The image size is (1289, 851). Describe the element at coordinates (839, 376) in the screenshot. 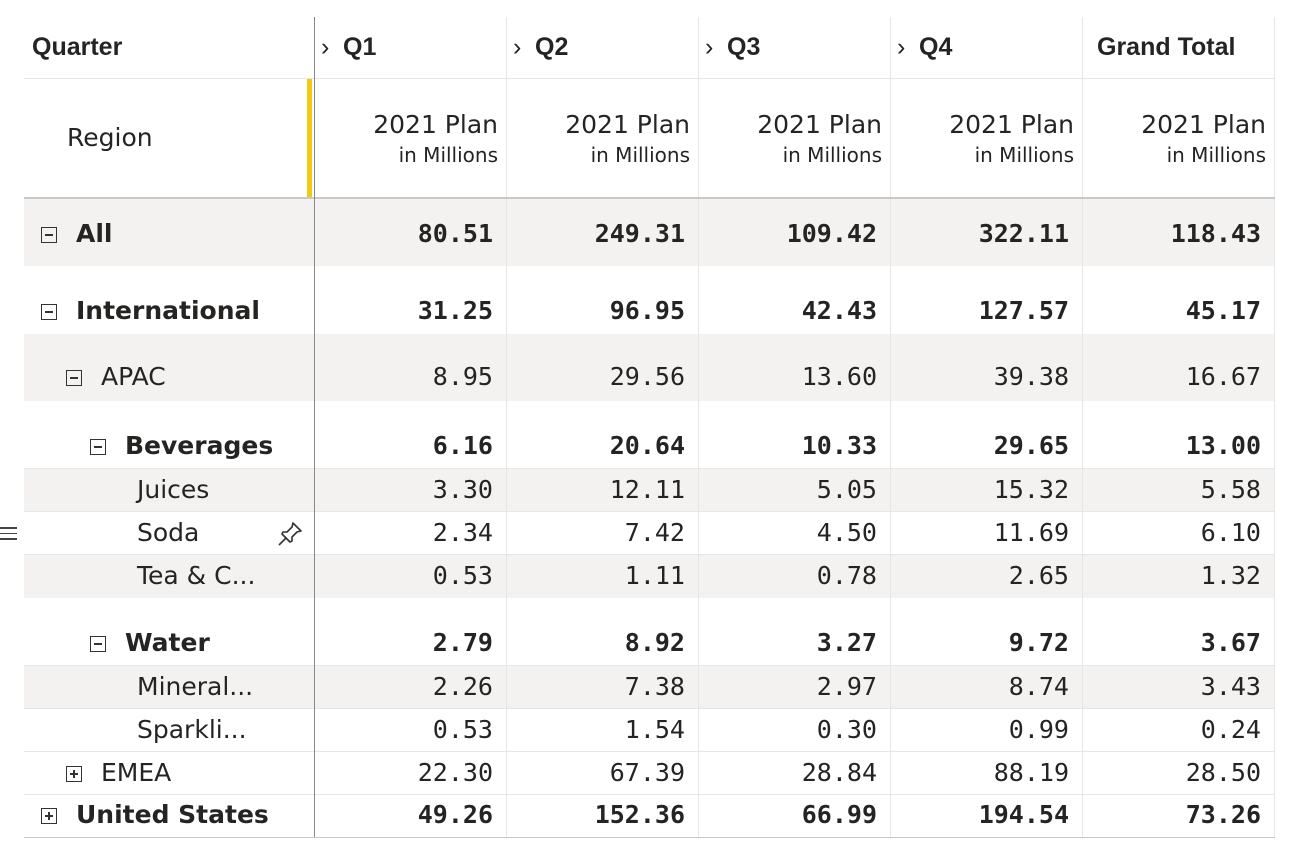

I see `value-cell: 13.60` at that location.